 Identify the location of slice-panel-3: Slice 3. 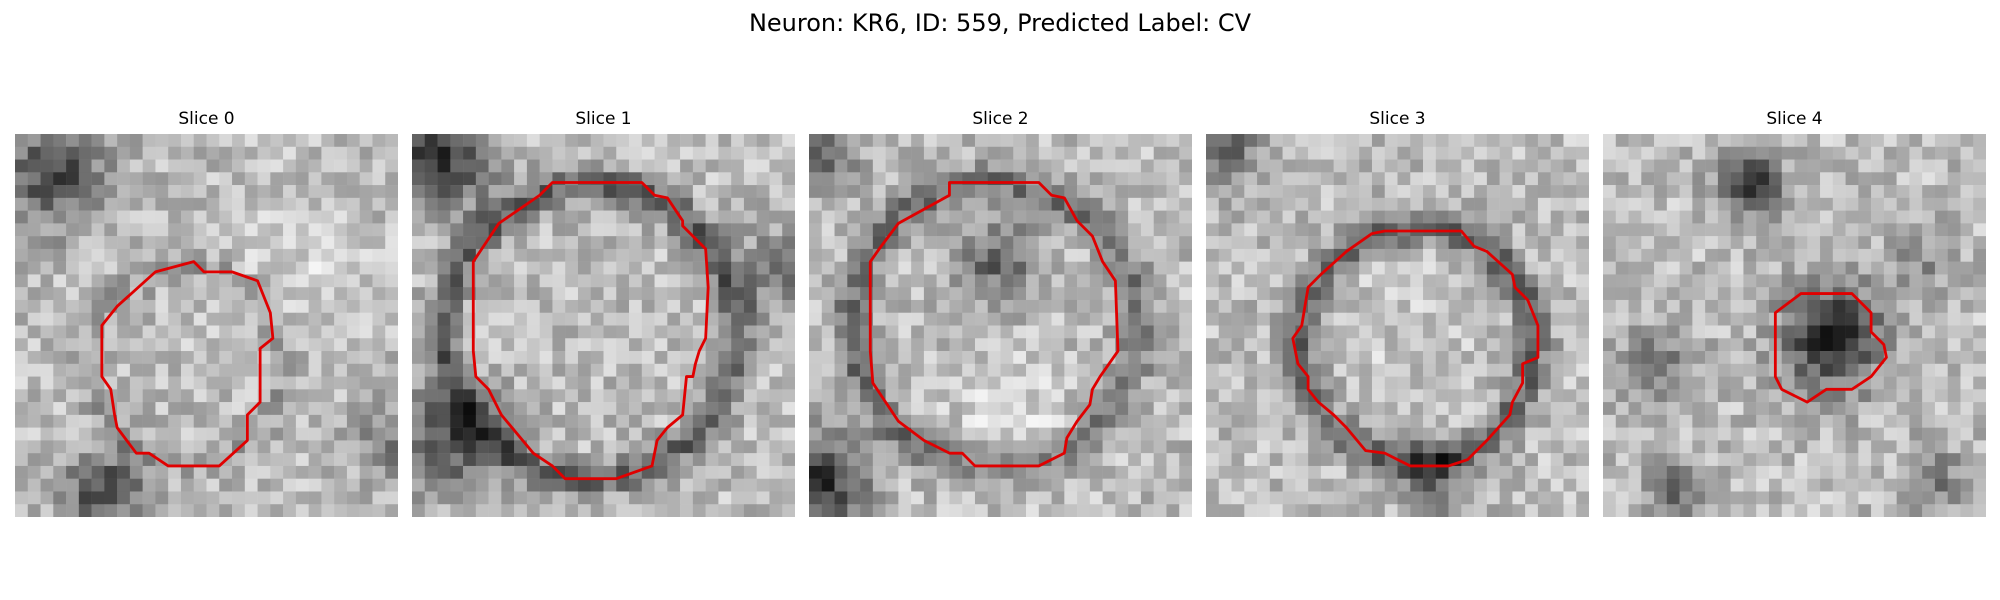
(1397, 313).